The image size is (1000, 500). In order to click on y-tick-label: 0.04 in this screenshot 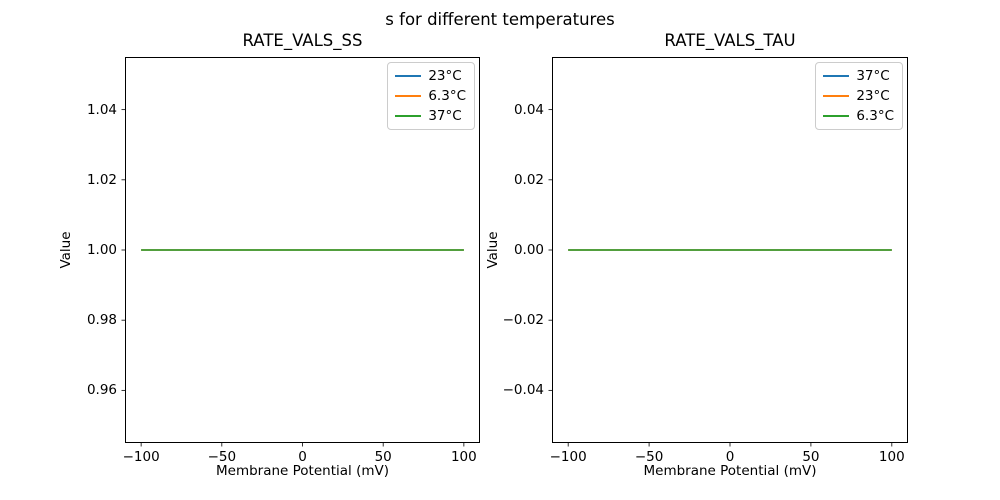, I will do `click(528, 109)`.